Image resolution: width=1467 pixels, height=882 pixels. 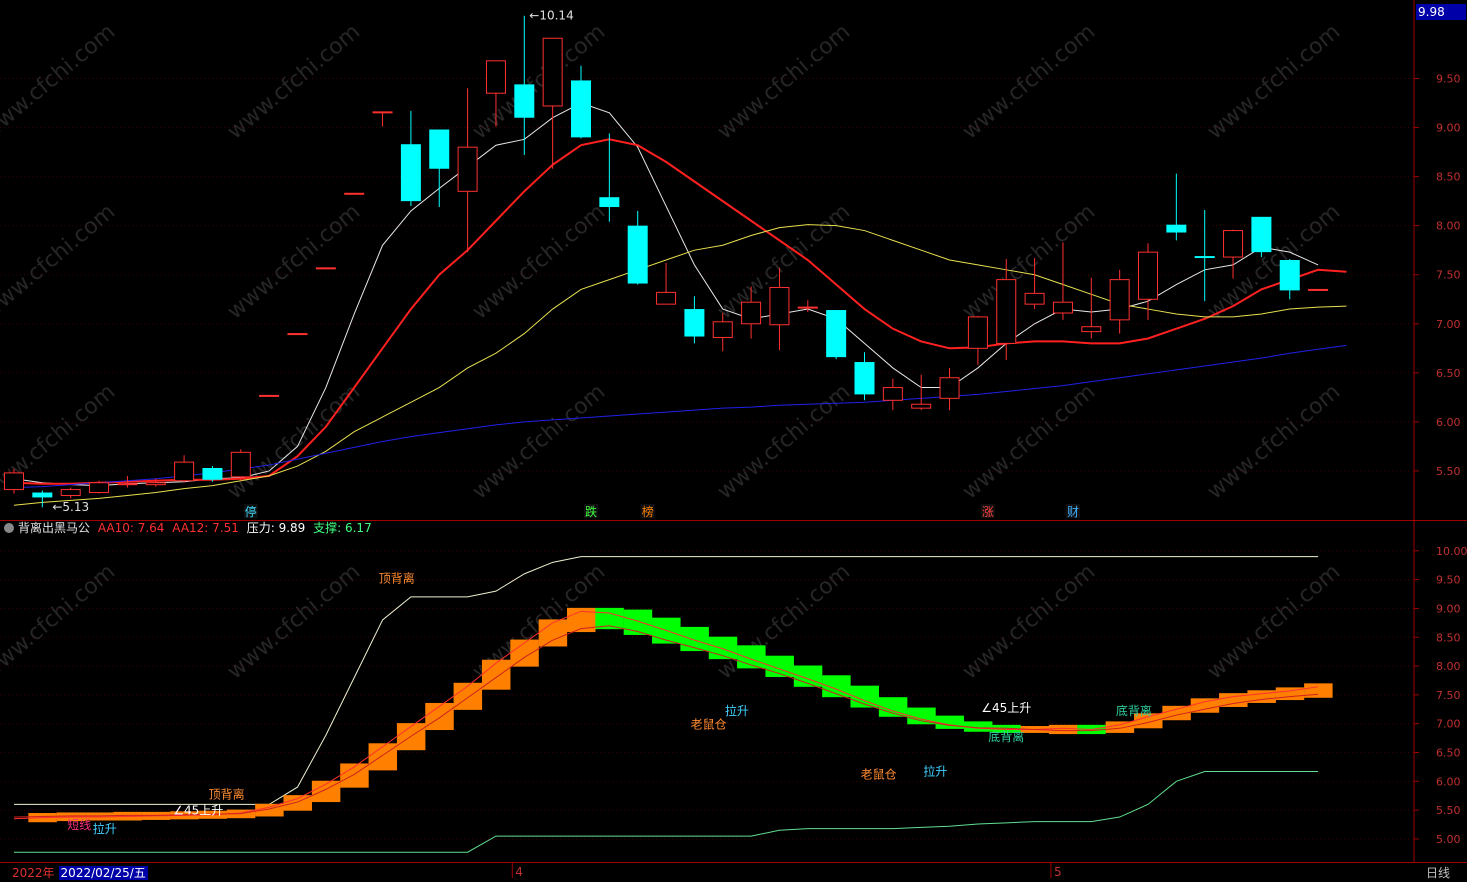 What do you see at coordinates (1073, 512) in the screenshot?
I see `event-marker: 财` at bounding box center [1073, 512].